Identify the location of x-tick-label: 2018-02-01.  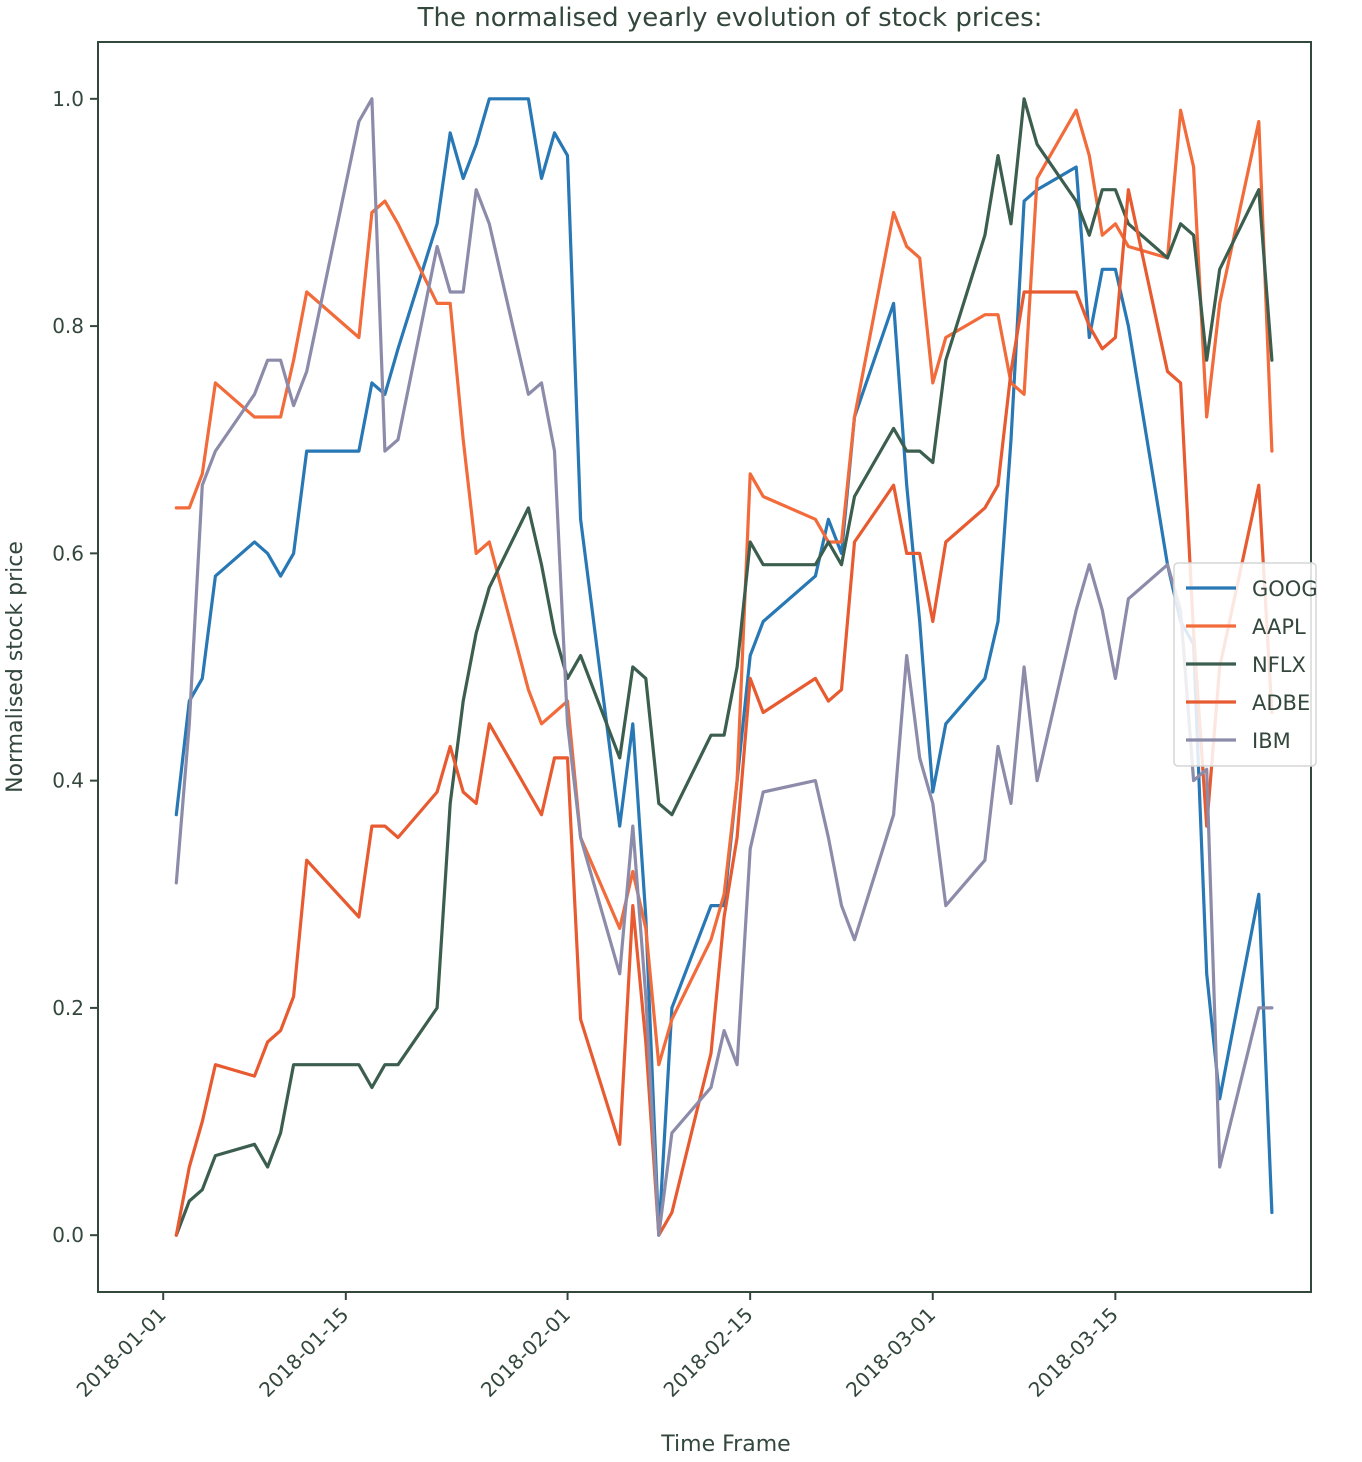
(525, 1352).